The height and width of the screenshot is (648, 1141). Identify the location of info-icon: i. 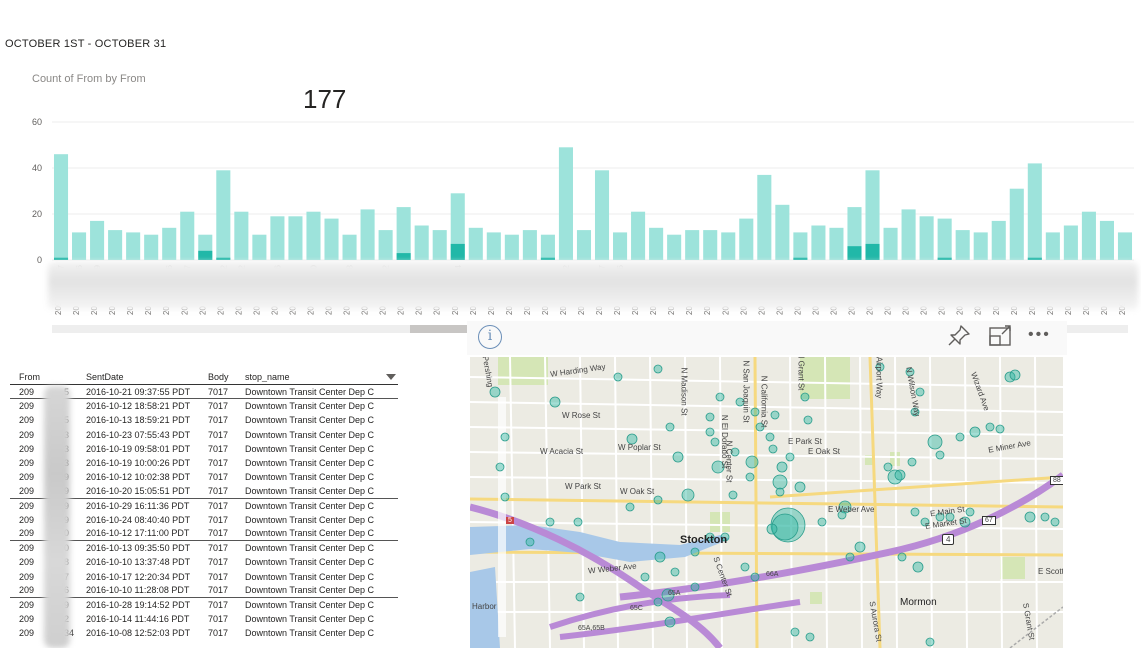
(490, 337).